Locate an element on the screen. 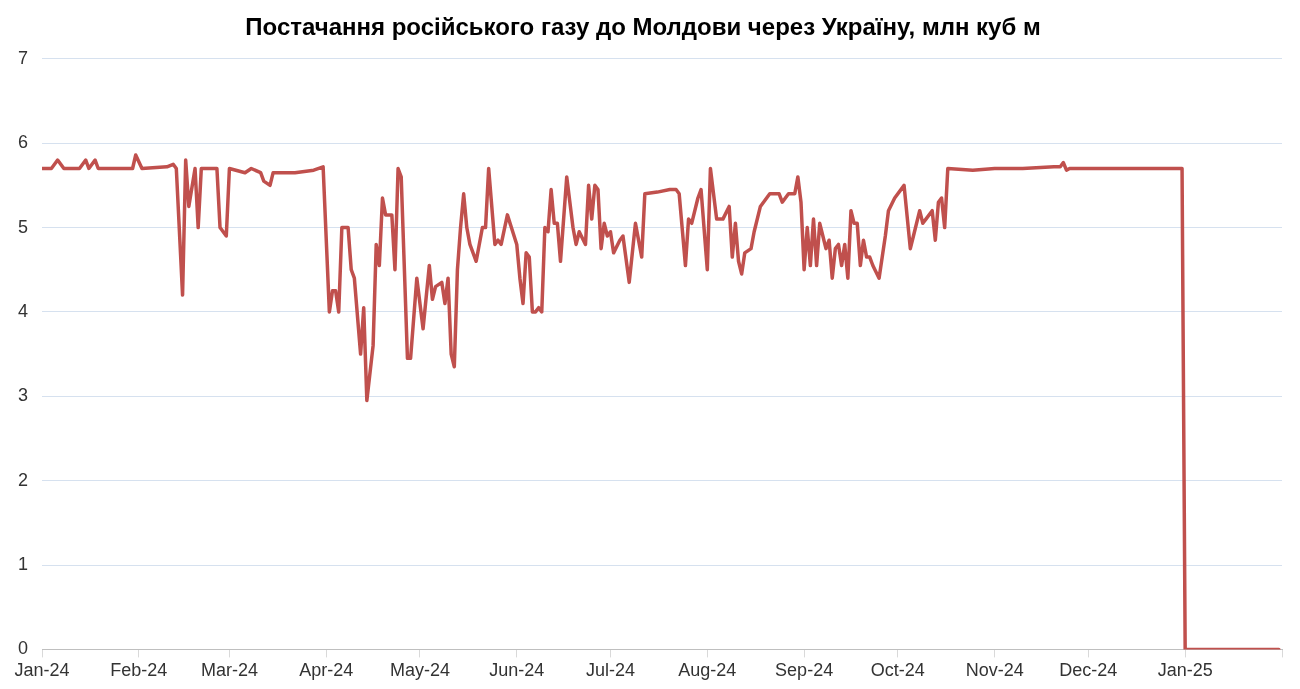  x-tick-label: Feb-24 is located at coordinates (139, 670).